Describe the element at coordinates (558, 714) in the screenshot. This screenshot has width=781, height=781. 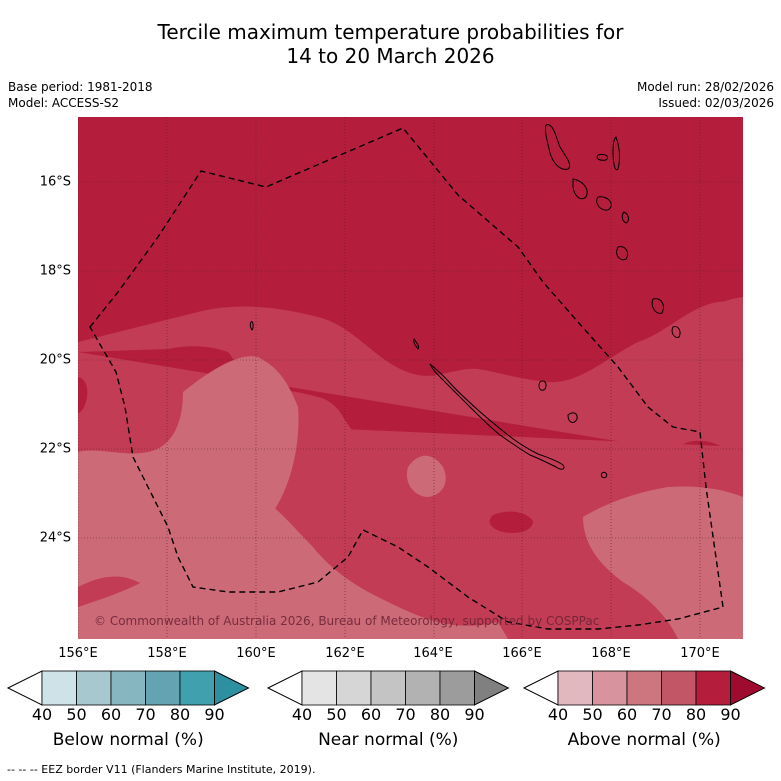
I see `colorbar-above-tick: 40` at that location.